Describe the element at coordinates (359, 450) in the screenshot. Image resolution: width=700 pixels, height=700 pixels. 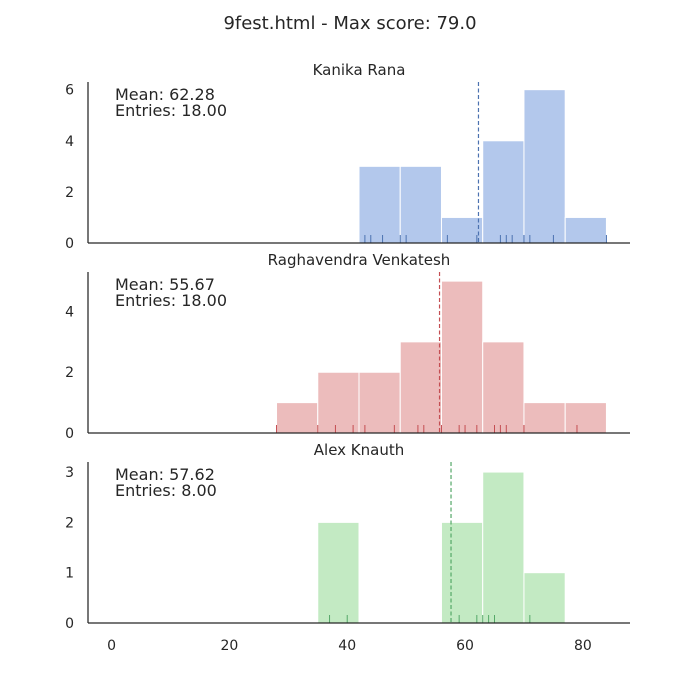
I see `subplot-title: Alex Knauth` at that location.